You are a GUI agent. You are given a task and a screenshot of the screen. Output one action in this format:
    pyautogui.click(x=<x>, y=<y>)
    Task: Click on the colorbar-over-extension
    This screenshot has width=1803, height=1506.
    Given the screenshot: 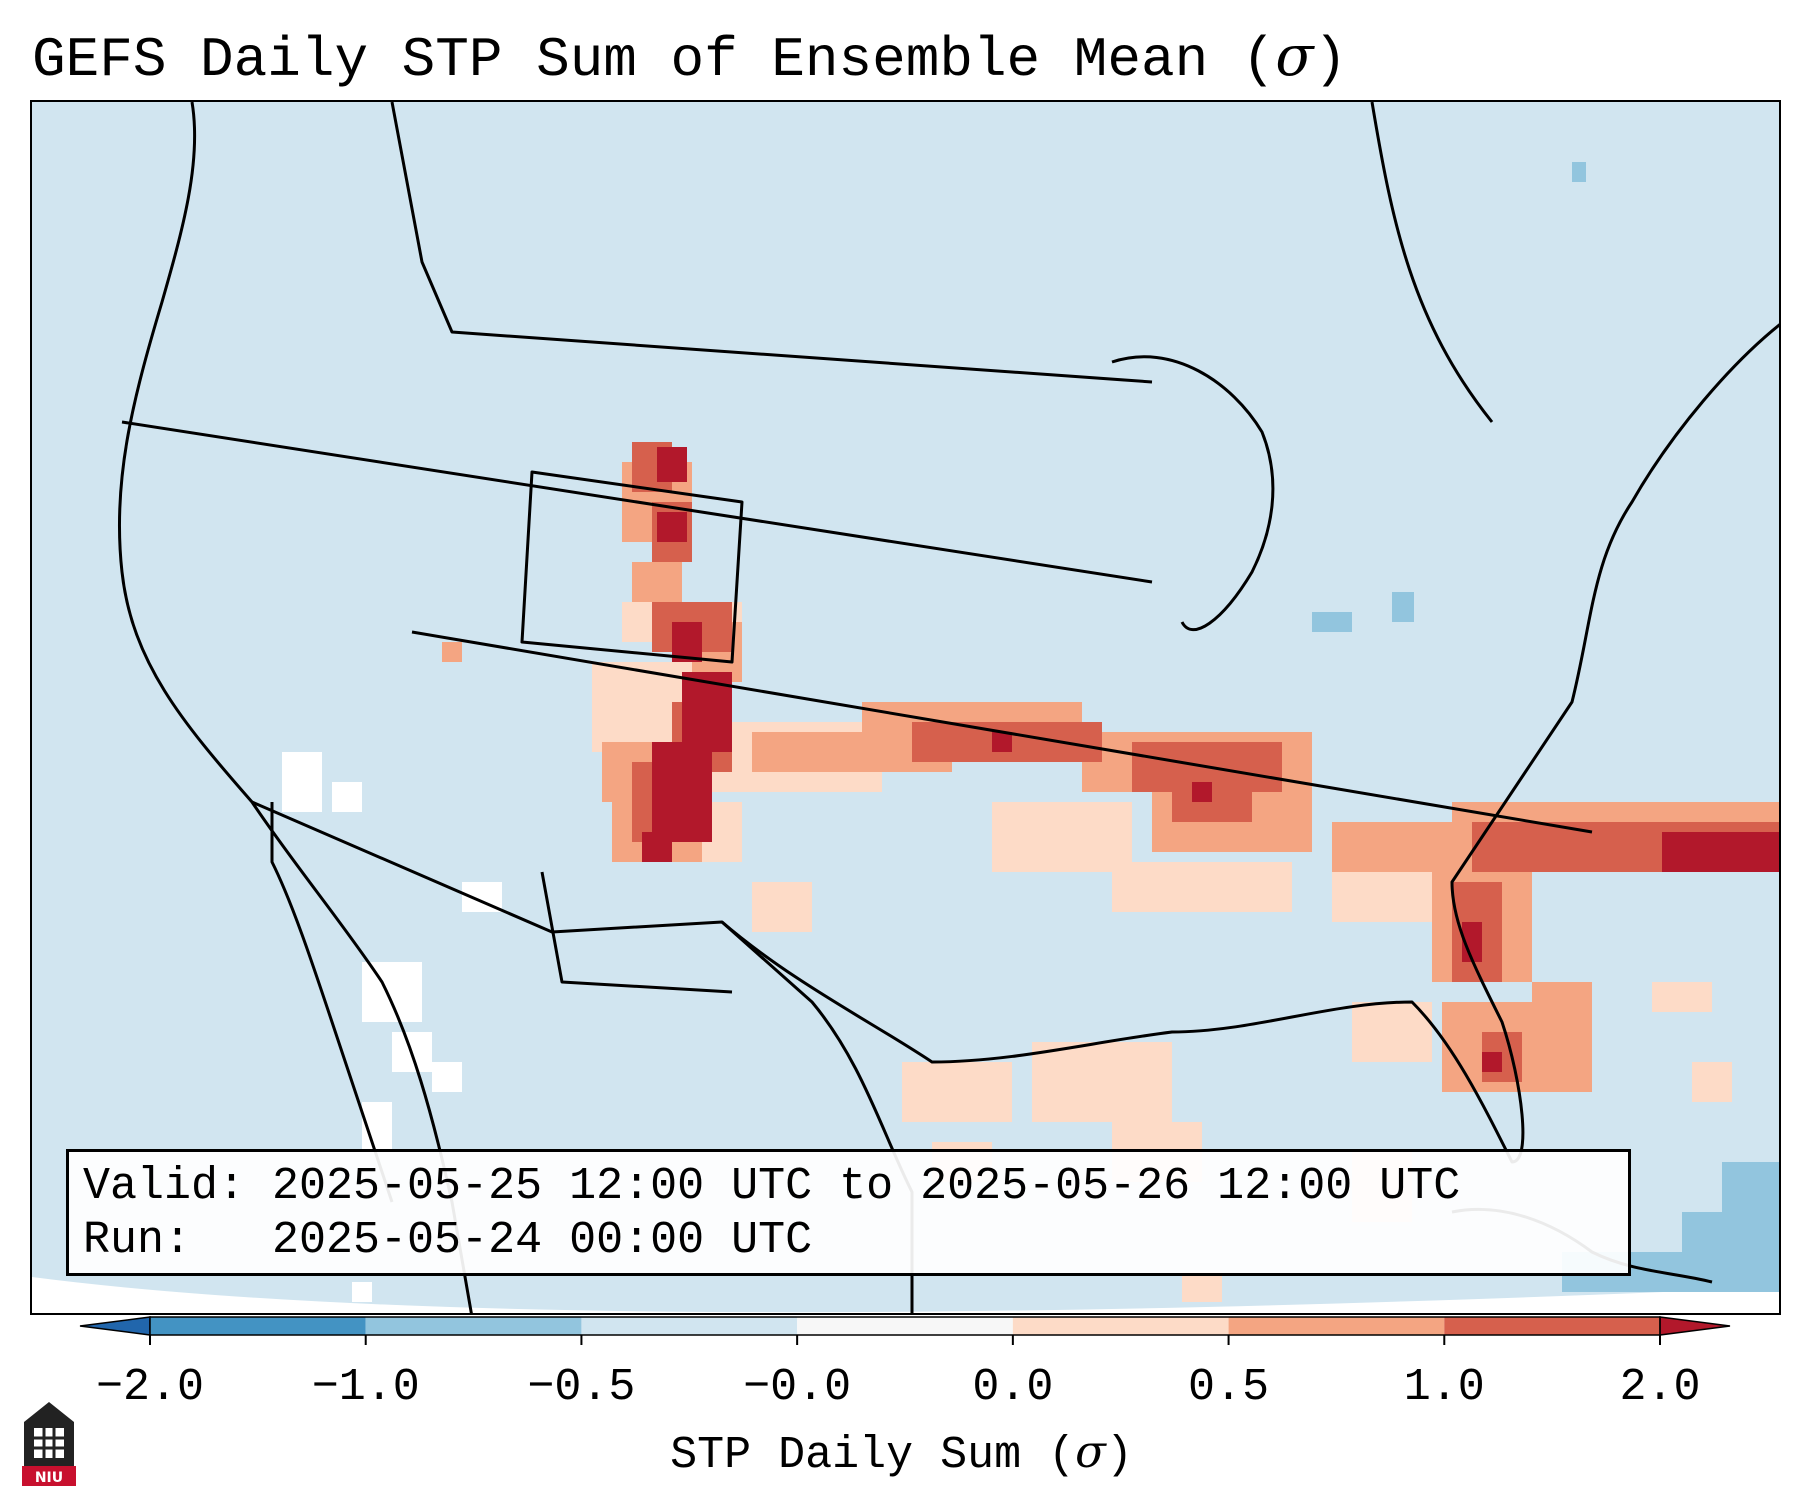 What is the action you would take?
    pyautogui.click(x=1695, y=1326)
    